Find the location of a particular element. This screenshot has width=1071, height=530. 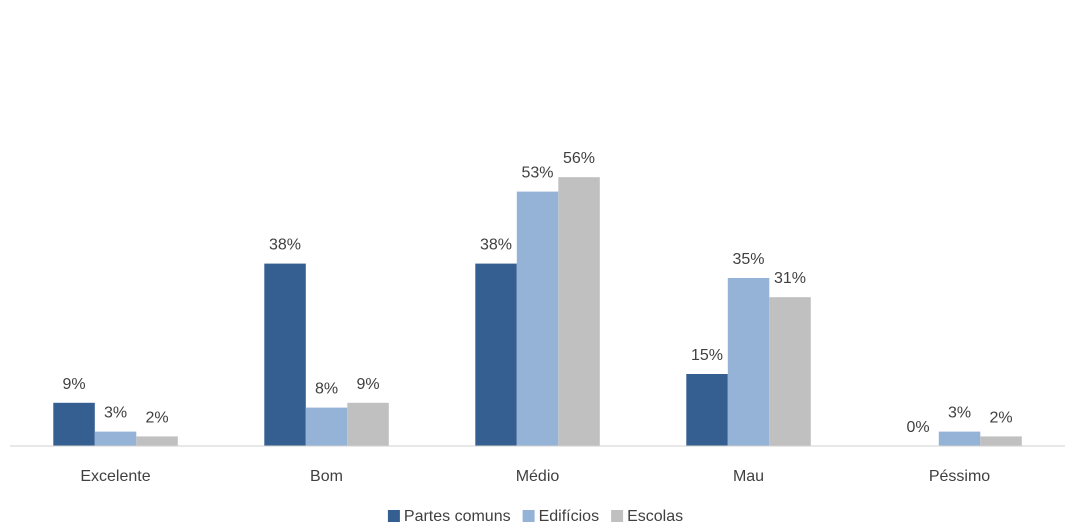

legend-item-escolas: Escolas is located at coordinates (647, 516).